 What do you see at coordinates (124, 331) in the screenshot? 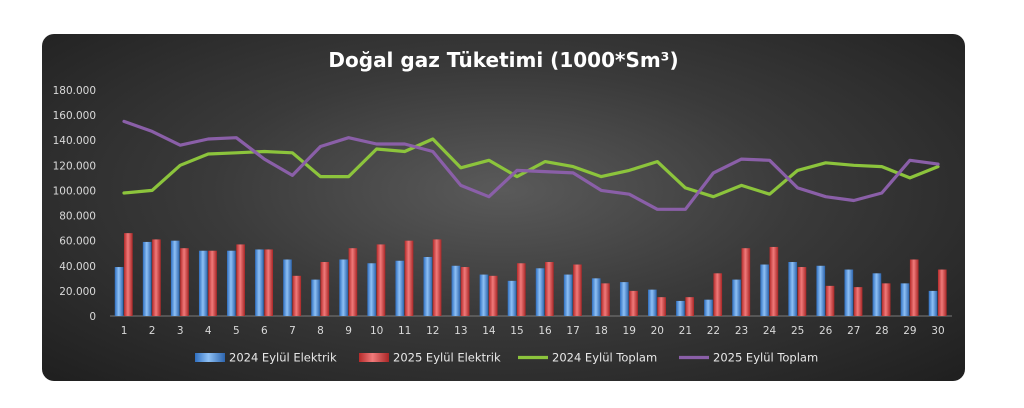
I see `x-tick-label: 1` at bounding box center [124, 331].